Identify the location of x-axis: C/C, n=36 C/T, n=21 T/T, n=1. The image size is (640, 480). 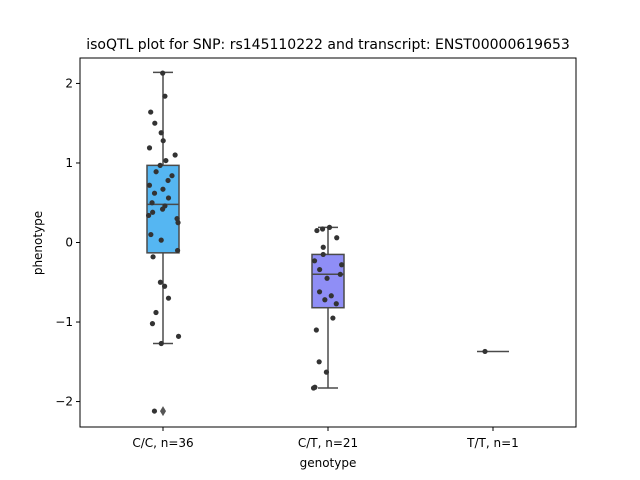
(325, 438).